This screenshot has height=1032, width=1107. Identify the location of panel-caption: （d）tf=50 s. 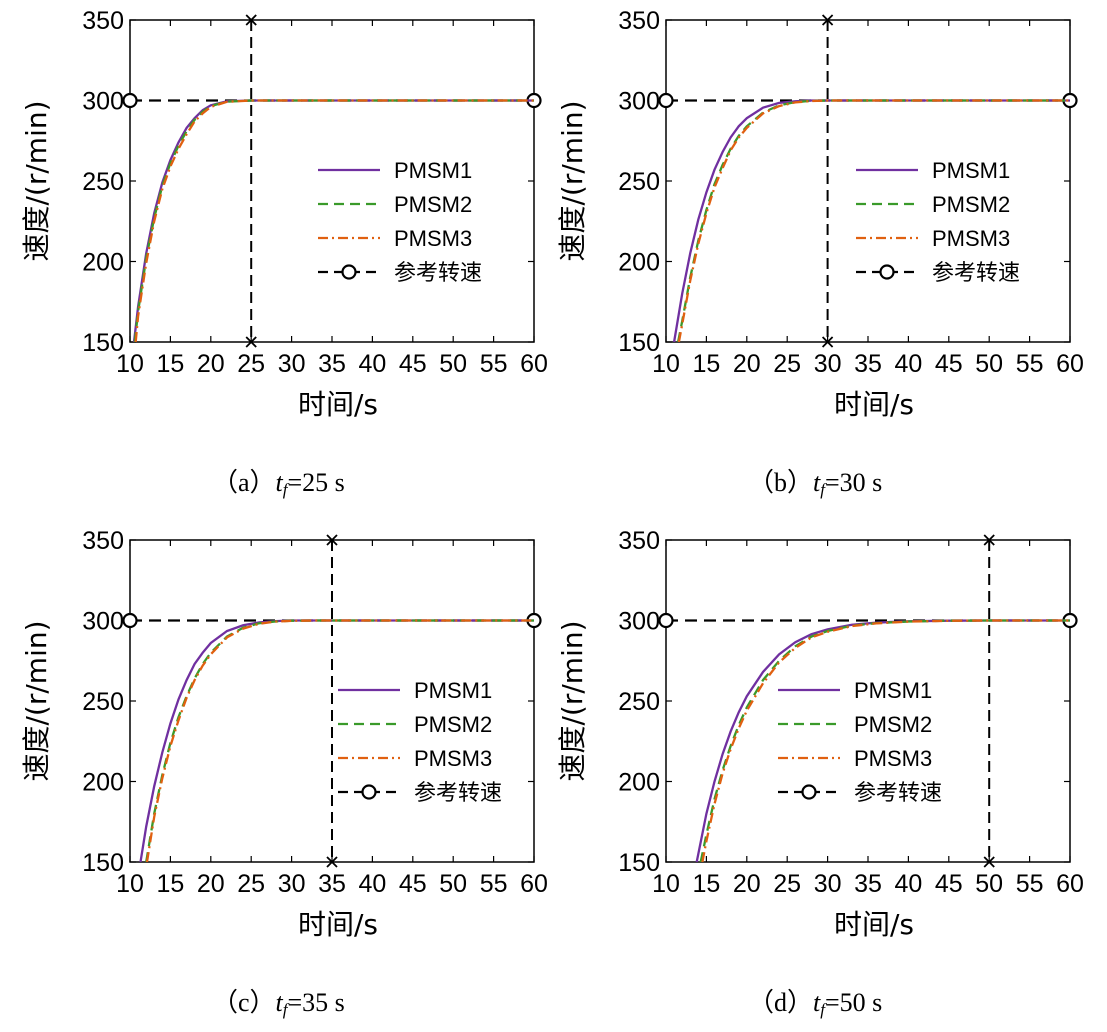
(815, 1001).